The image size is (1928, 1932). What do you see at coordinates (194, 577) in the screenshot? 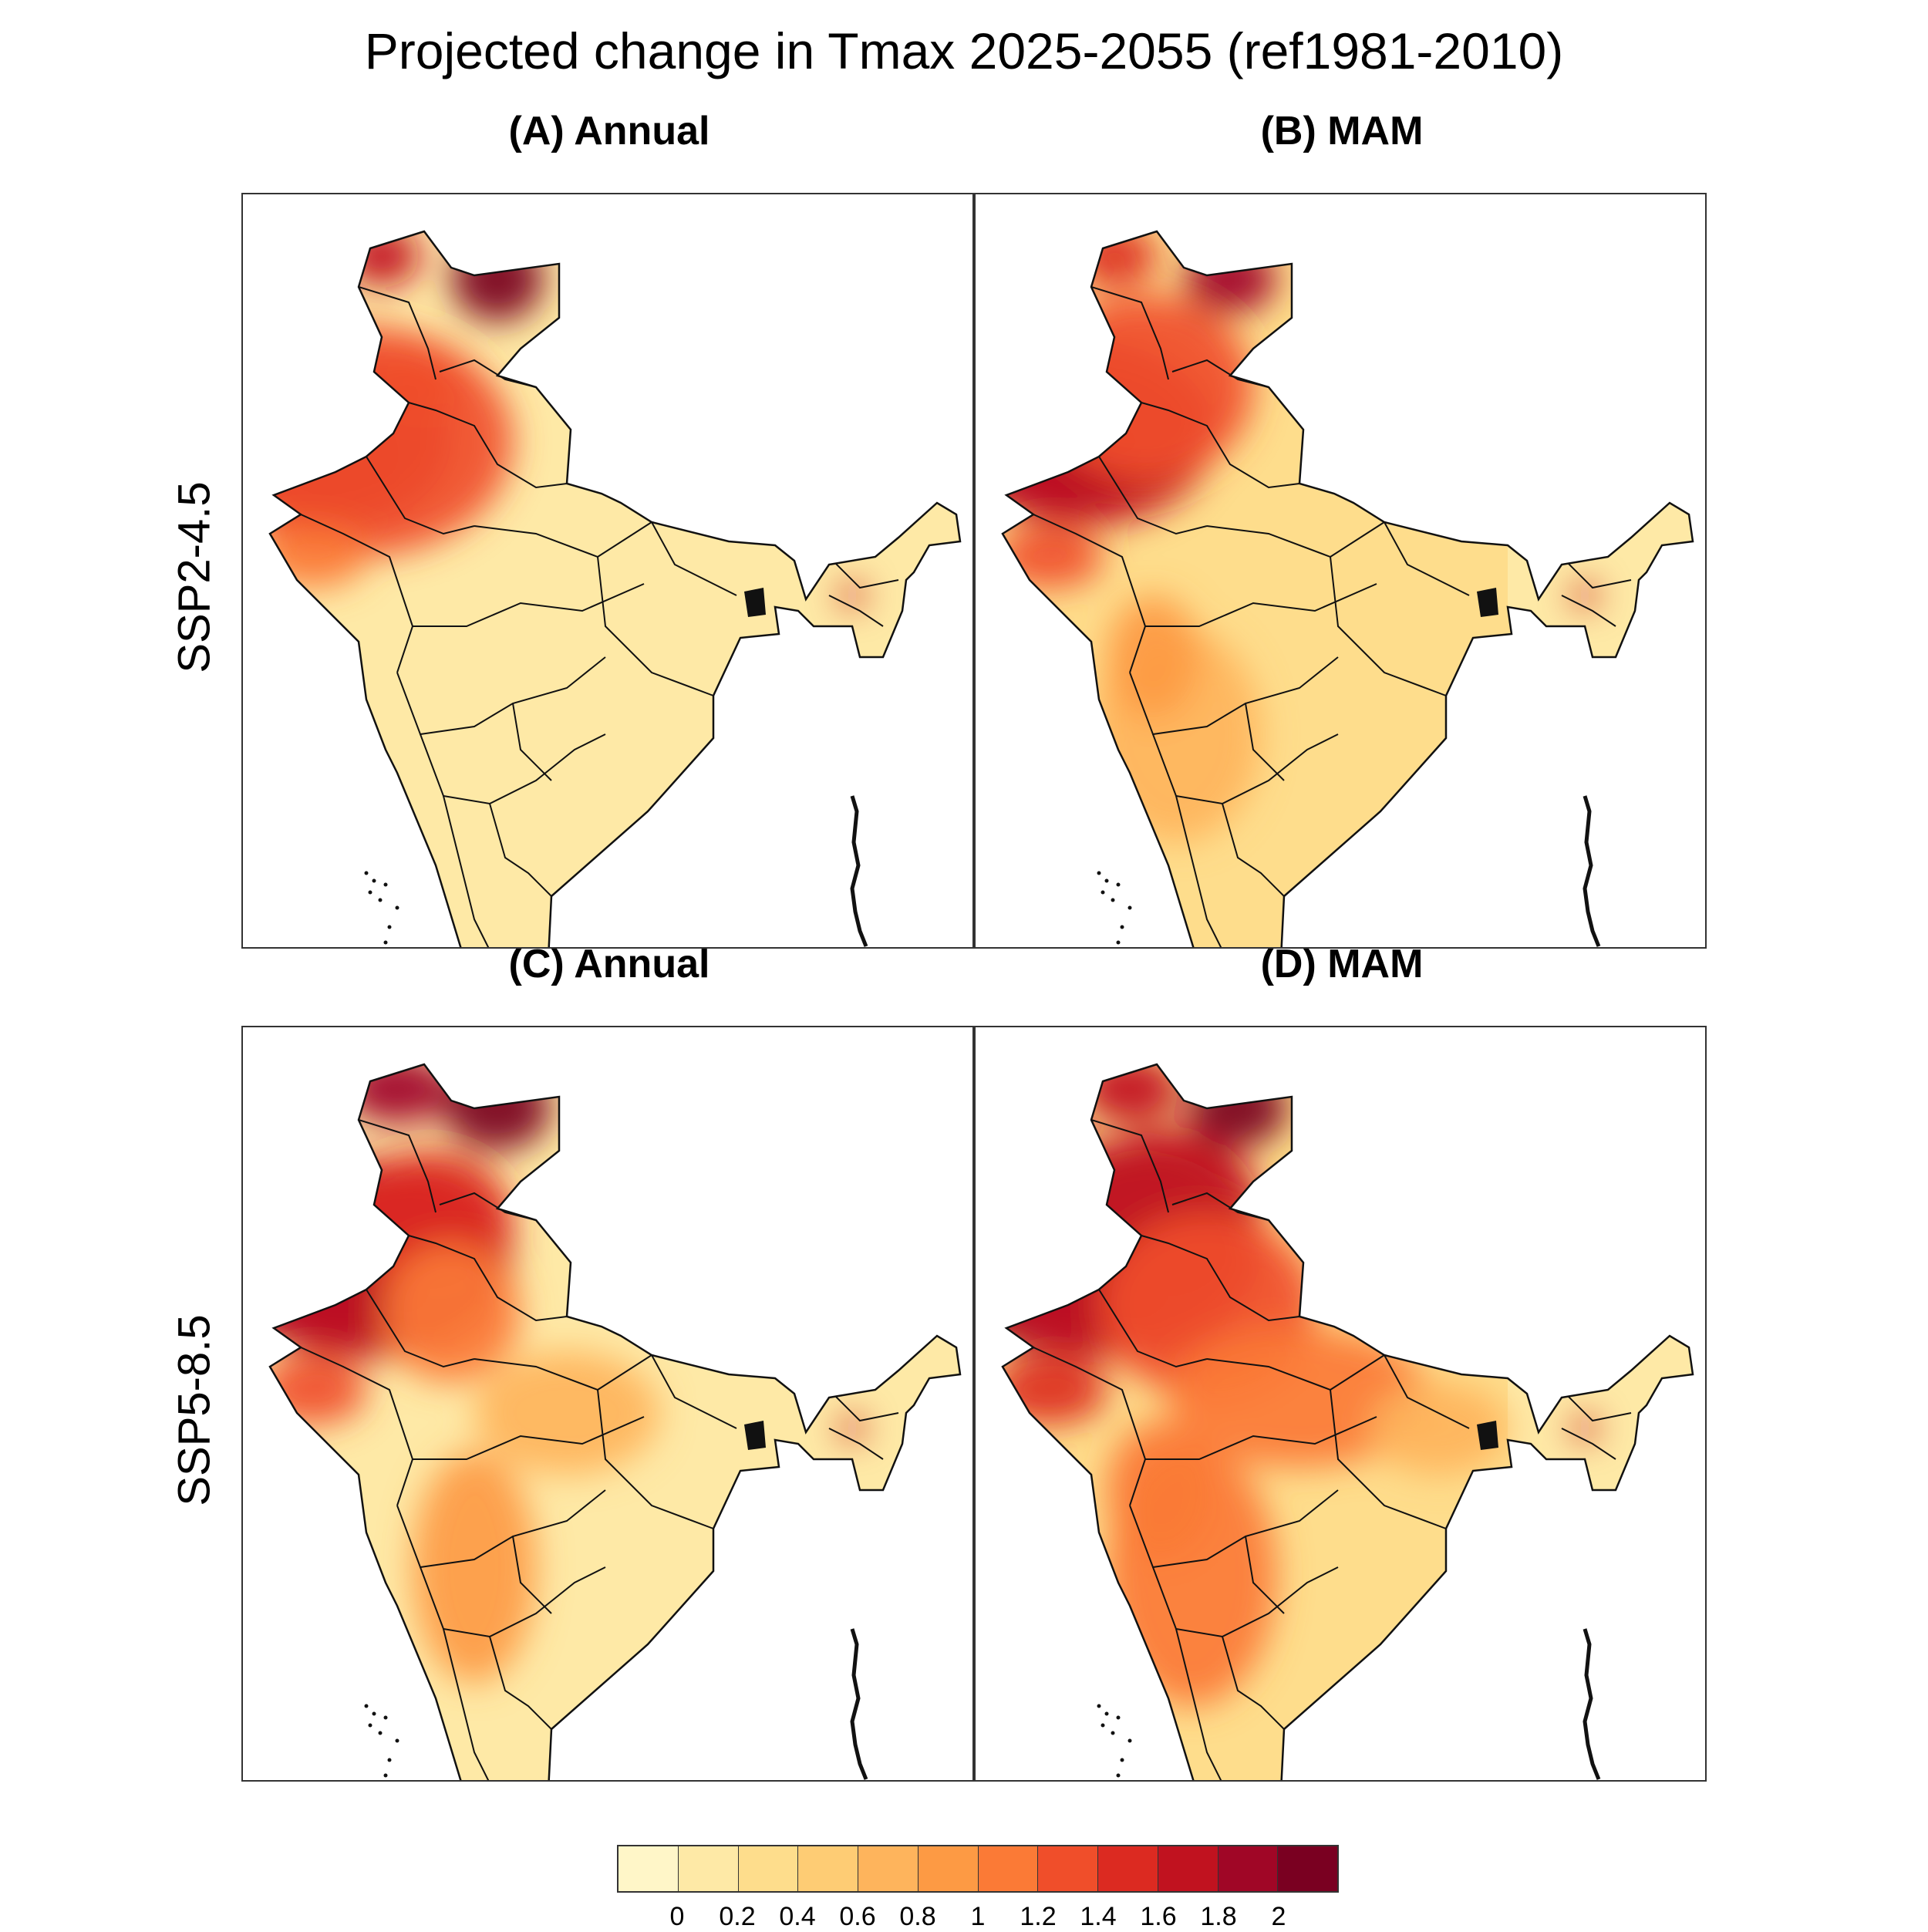
I see `row-label-ssp245: SSP2-4.5` at bounding box center [194, 577].